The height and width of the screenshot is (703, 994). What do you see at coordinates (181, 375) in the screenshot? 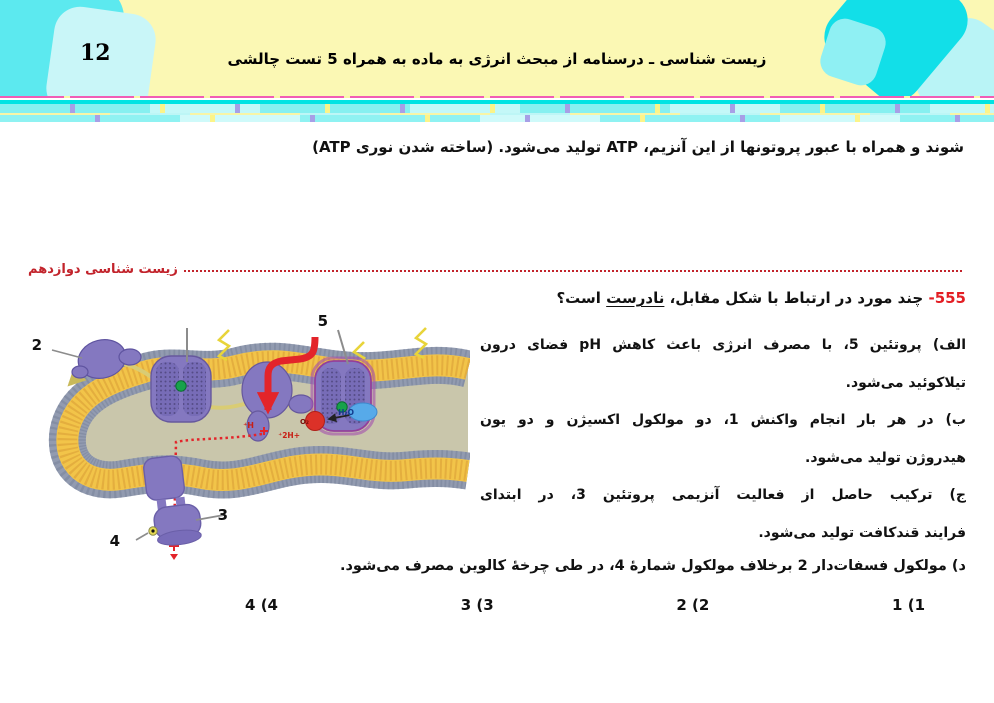
I see `photosystem-left` at bounding box center [181, 375].